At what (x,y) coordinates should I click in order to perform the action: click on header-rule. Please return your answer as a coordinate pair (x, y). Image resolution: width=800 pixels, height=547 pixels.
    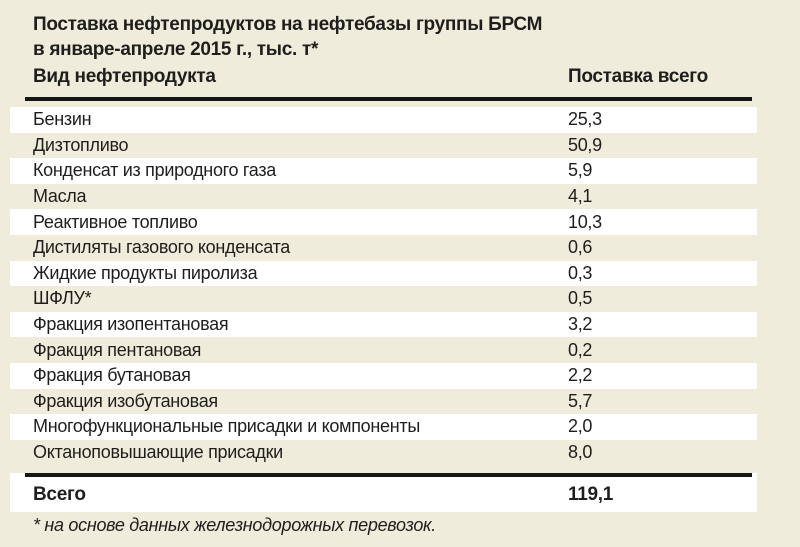
    Looking at the image, I should click on (388, 99).